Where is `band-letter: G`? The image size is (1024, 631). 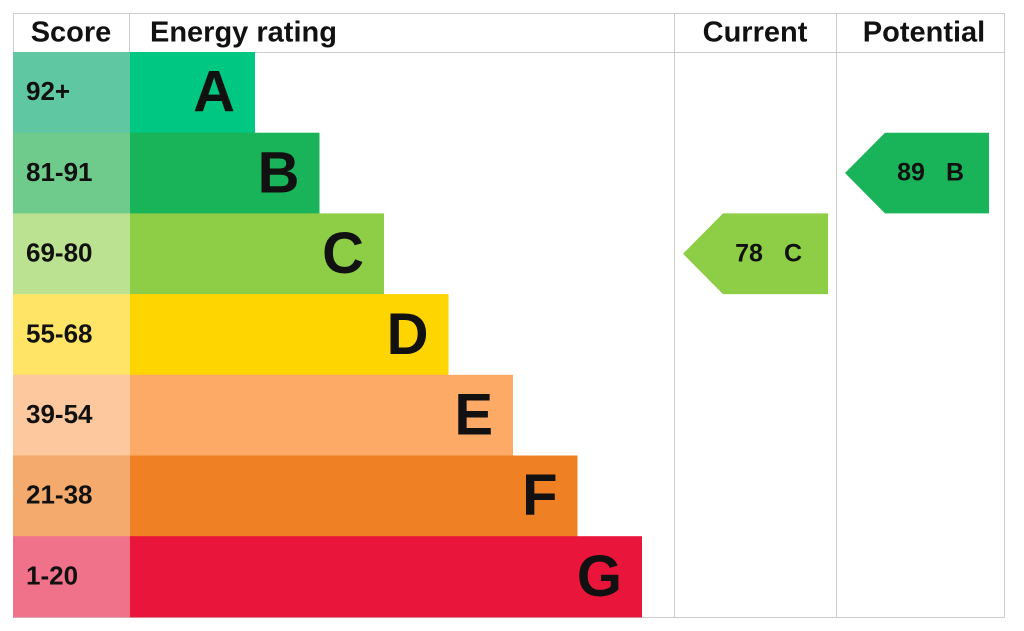
band-letter: G is located at coordinates (599, 576).